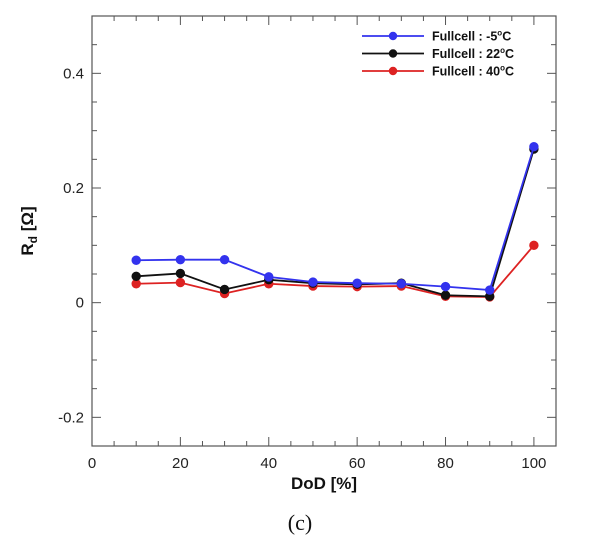 This screenshot has width=600, height=559. What do you see at coordinates (445, 463) in the screenshot?
I see `x-tick-label: 80` at bounding box center [445, 463].